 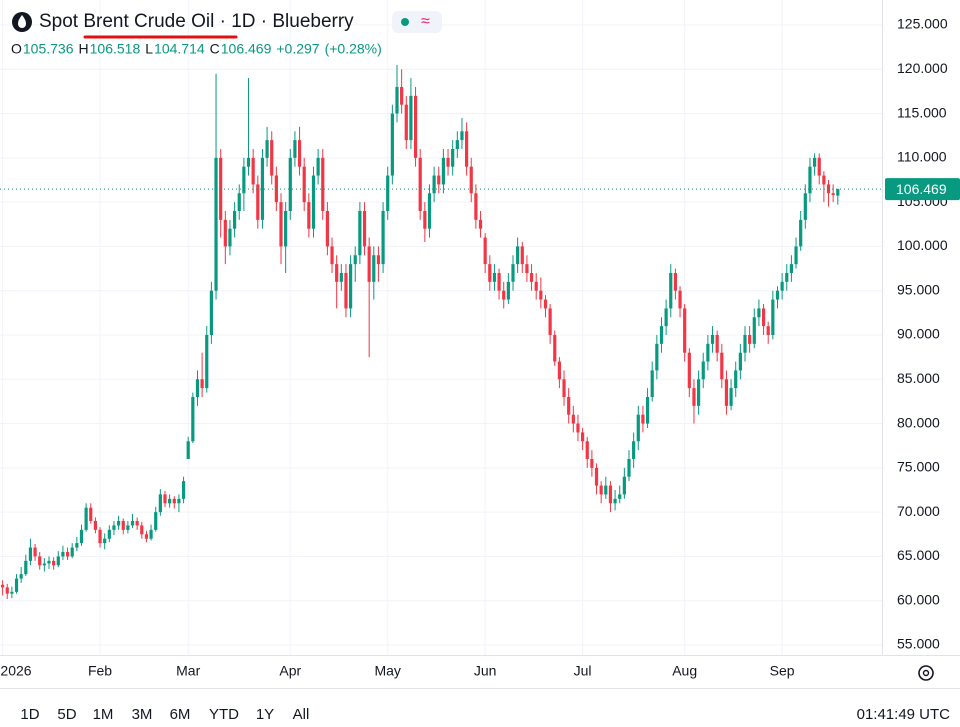 What do you see at coordinates (353, 49) in the screenshot?
I see `ohlc-text: (+0.28%)` at bounding box center [353, 49].